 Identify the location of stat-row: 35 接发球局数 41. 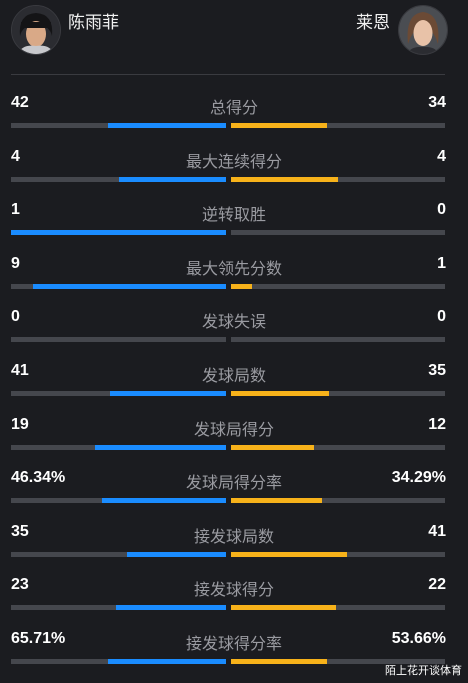
(234, 546).